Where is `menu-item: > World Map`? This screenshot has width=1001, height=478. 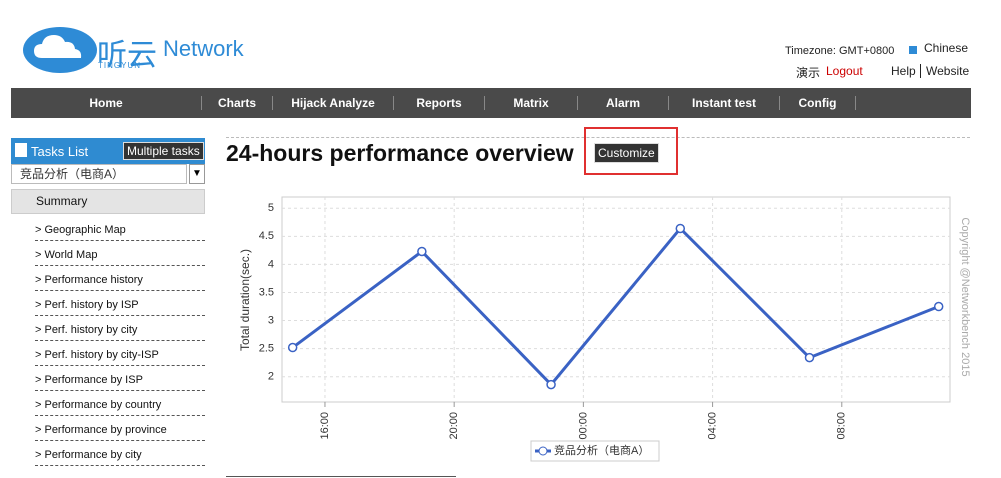
menu-item: > World Map is located at coordinates (120, 255).